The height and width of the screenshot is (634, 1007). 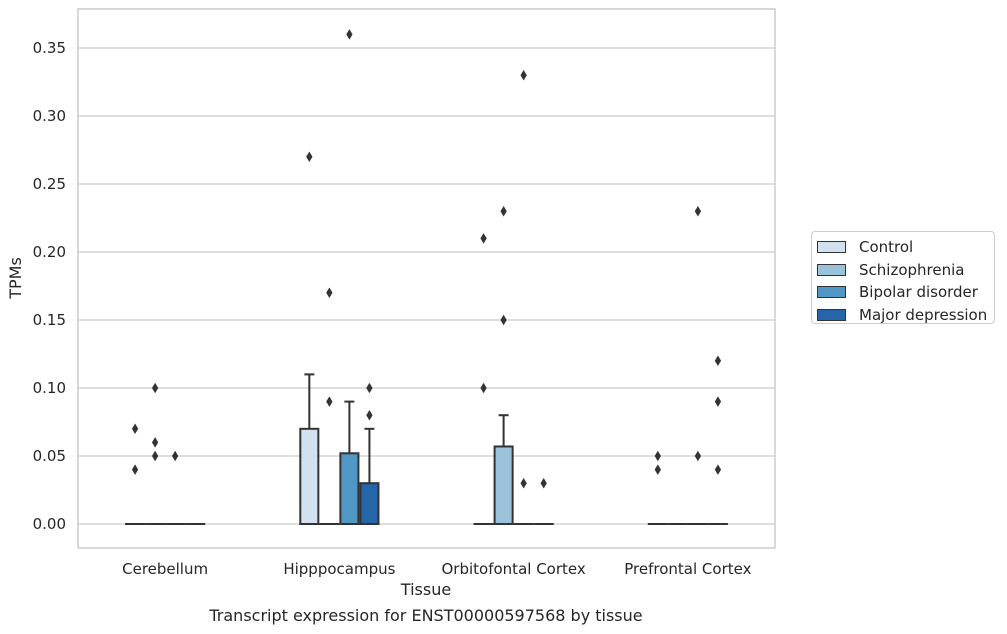 What do you see at coordinates (49, 388) in the screenshot?
I see `y-tick-label: 0.10` at bounding box center [49, 388].